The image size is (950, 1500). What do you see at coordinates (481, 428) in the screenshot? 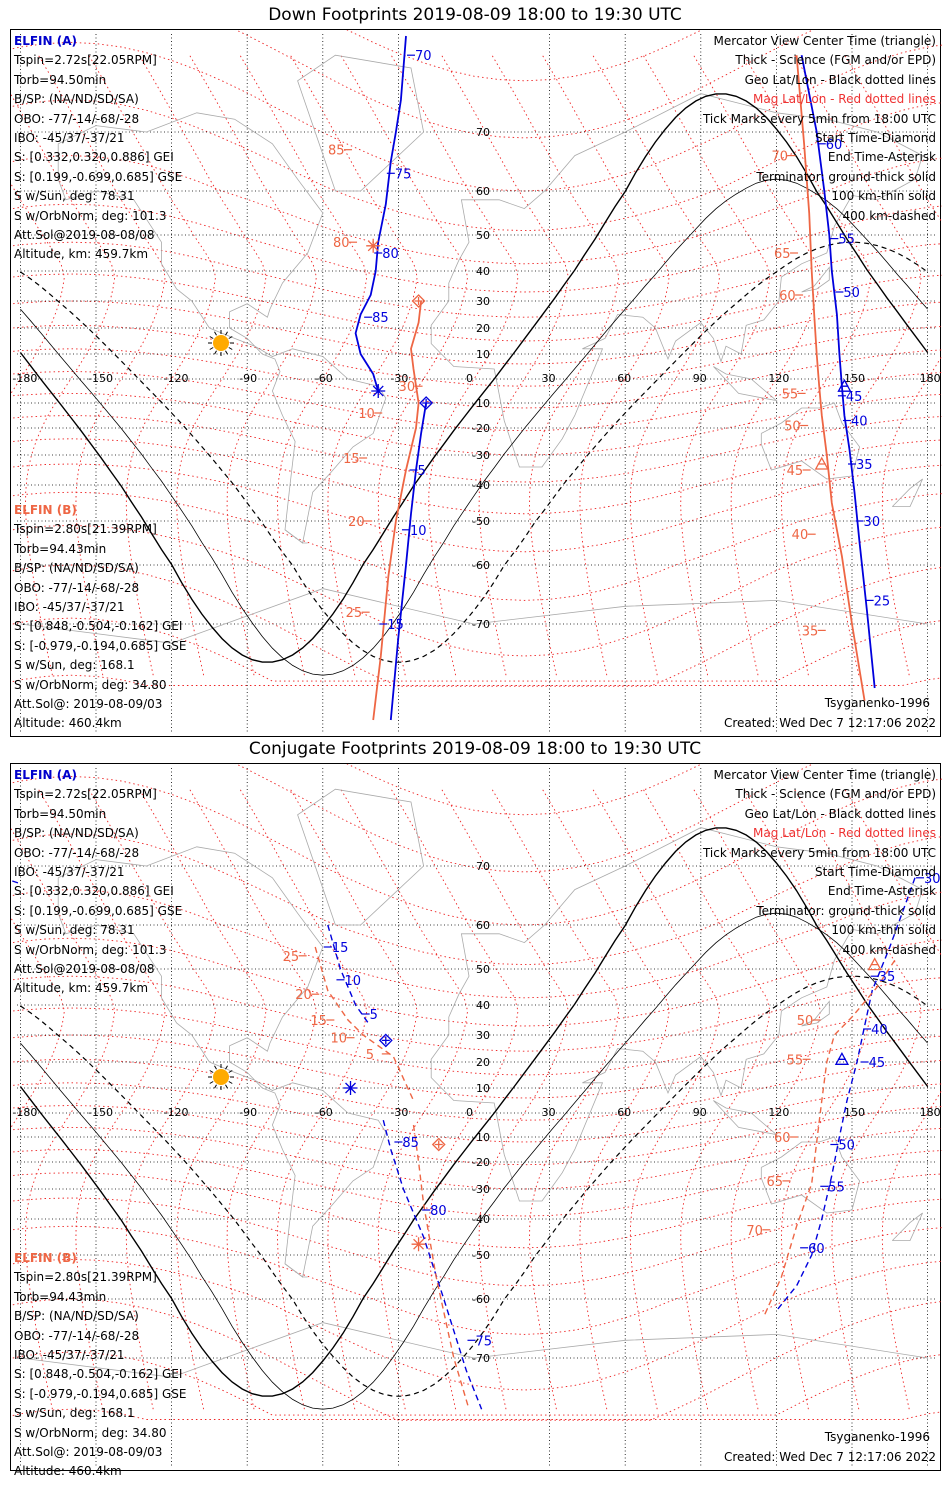
I see `lat-tick-label: -20` at bounding box center [481, 428].